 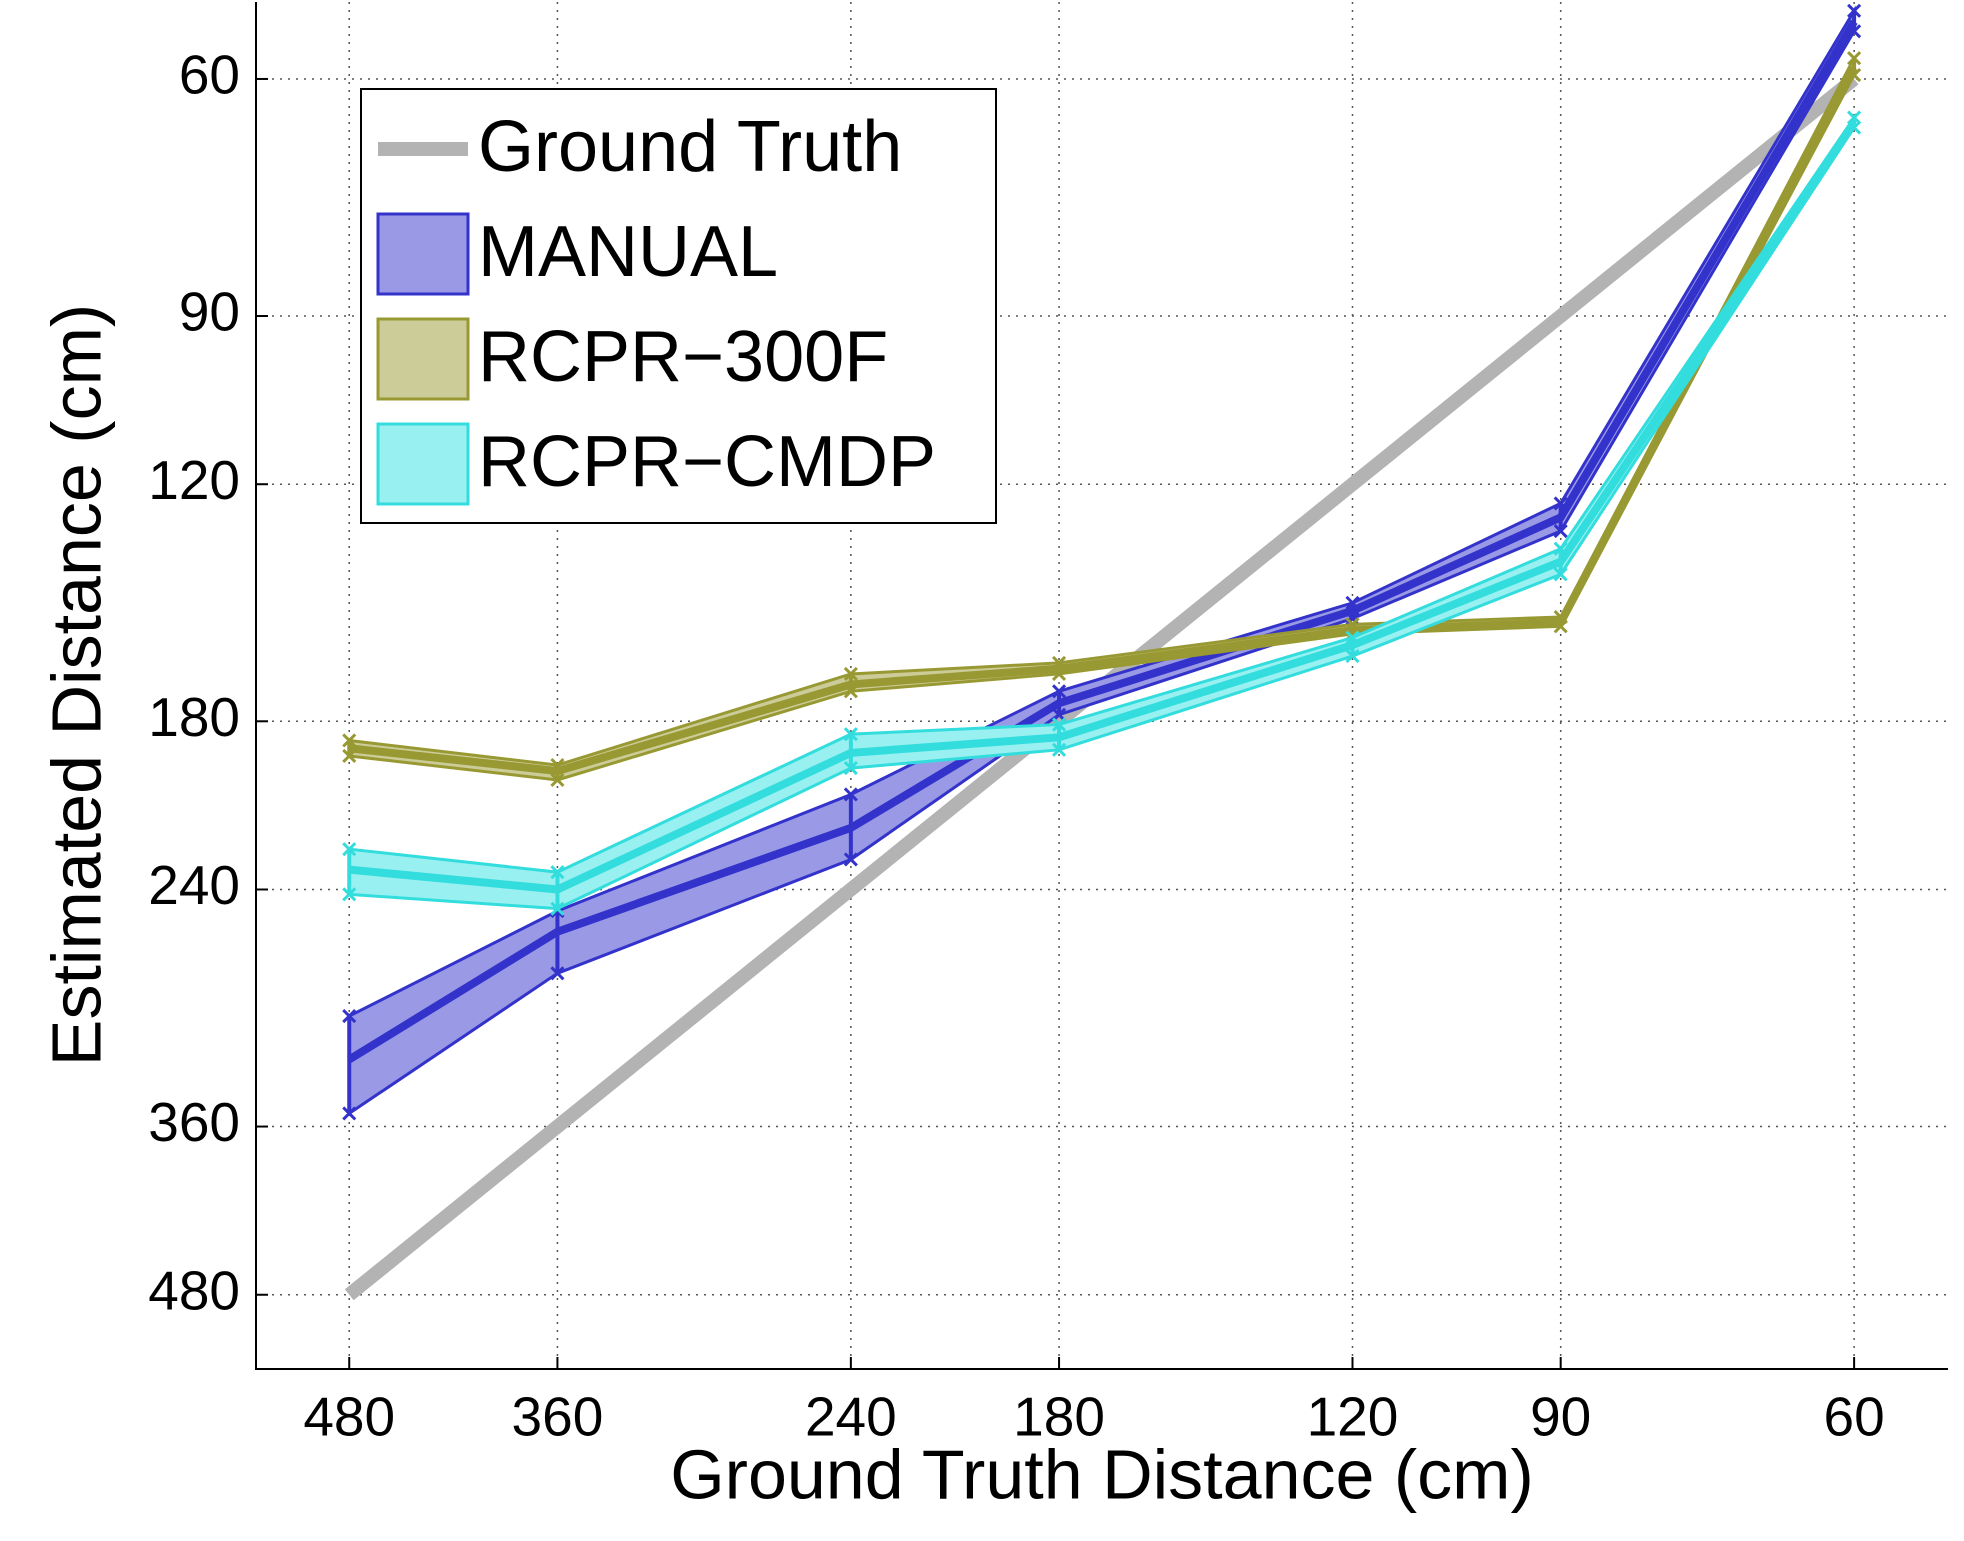 What do you see at coordinates (707, 462) in the screenshot?
I see `legend-label: RCPR−CMDP` at bounding box center [707, 462].